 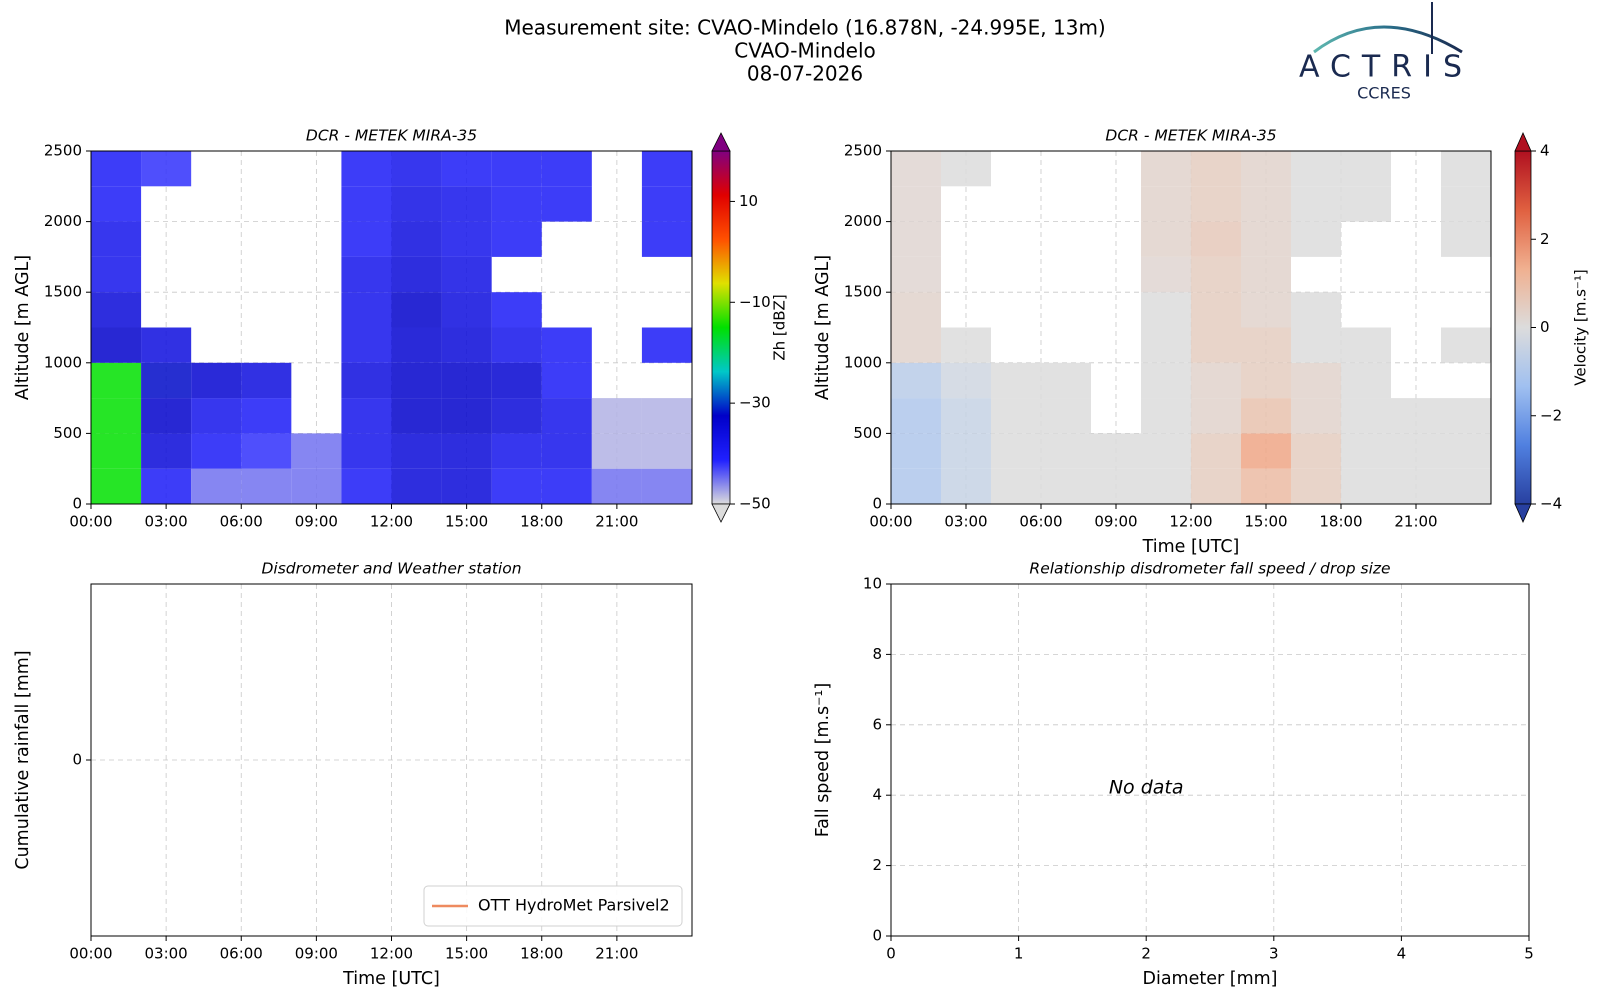 I want to click on colorbar-tick-label: 0, so click(x=1545, y=327).